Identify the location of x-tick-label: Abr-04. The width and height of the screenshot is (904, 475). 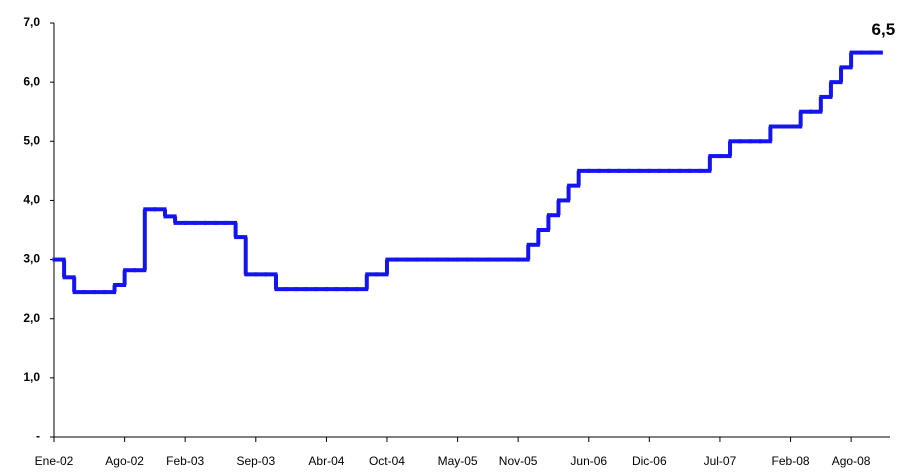
(326, 461).